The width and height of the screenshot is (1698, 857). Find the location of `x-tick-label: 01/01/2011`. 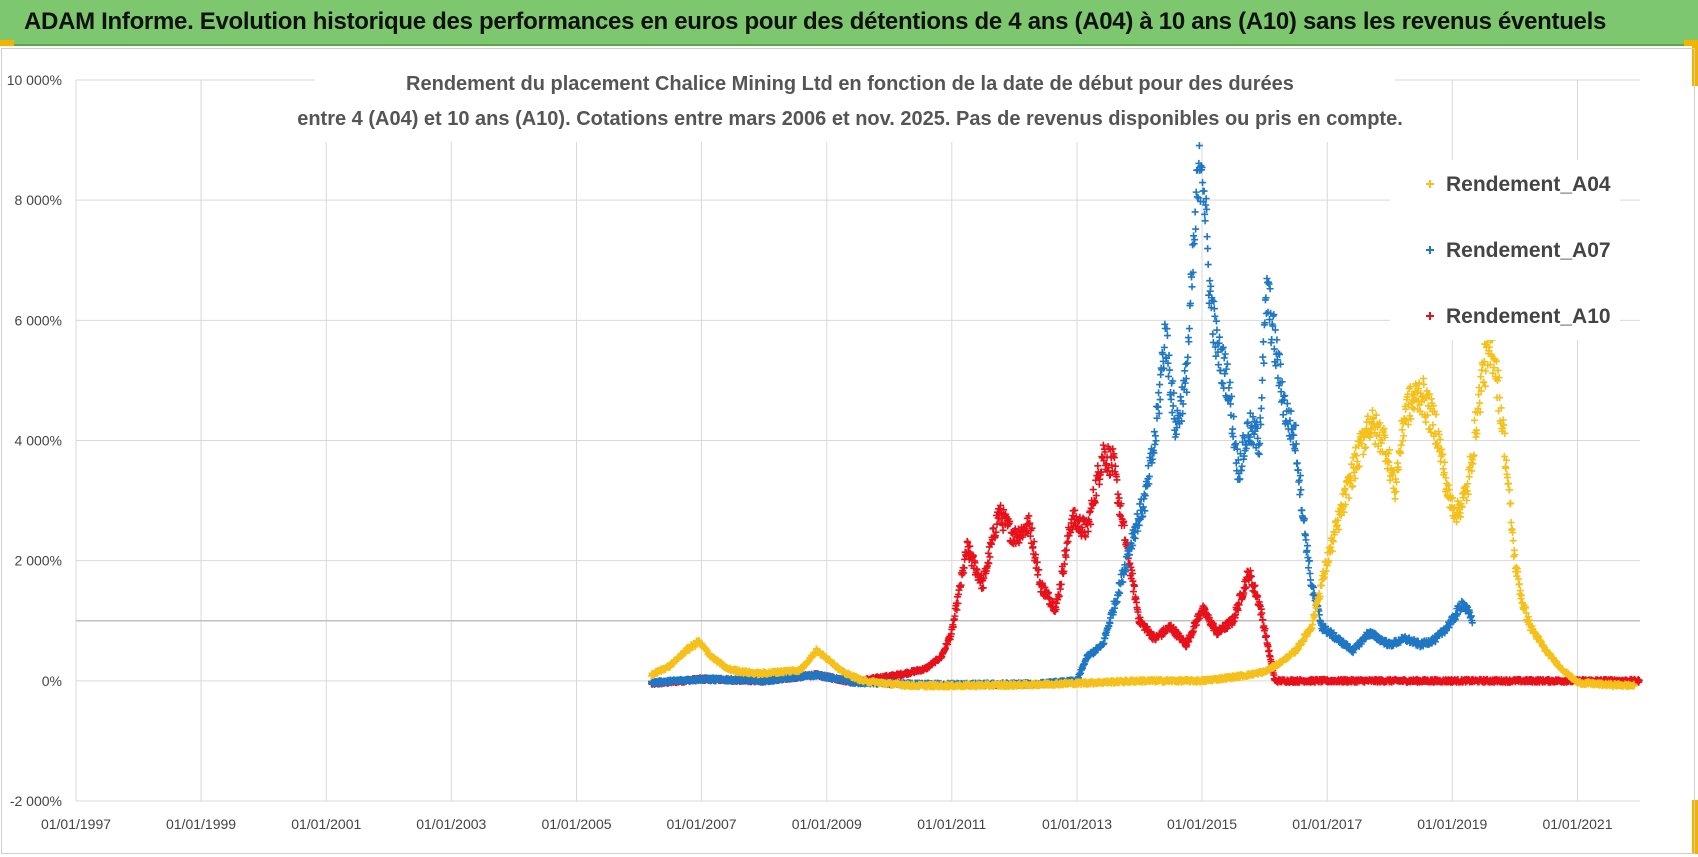

x-tick-label: 01/01/2011 is located at coordinates (951, 824).